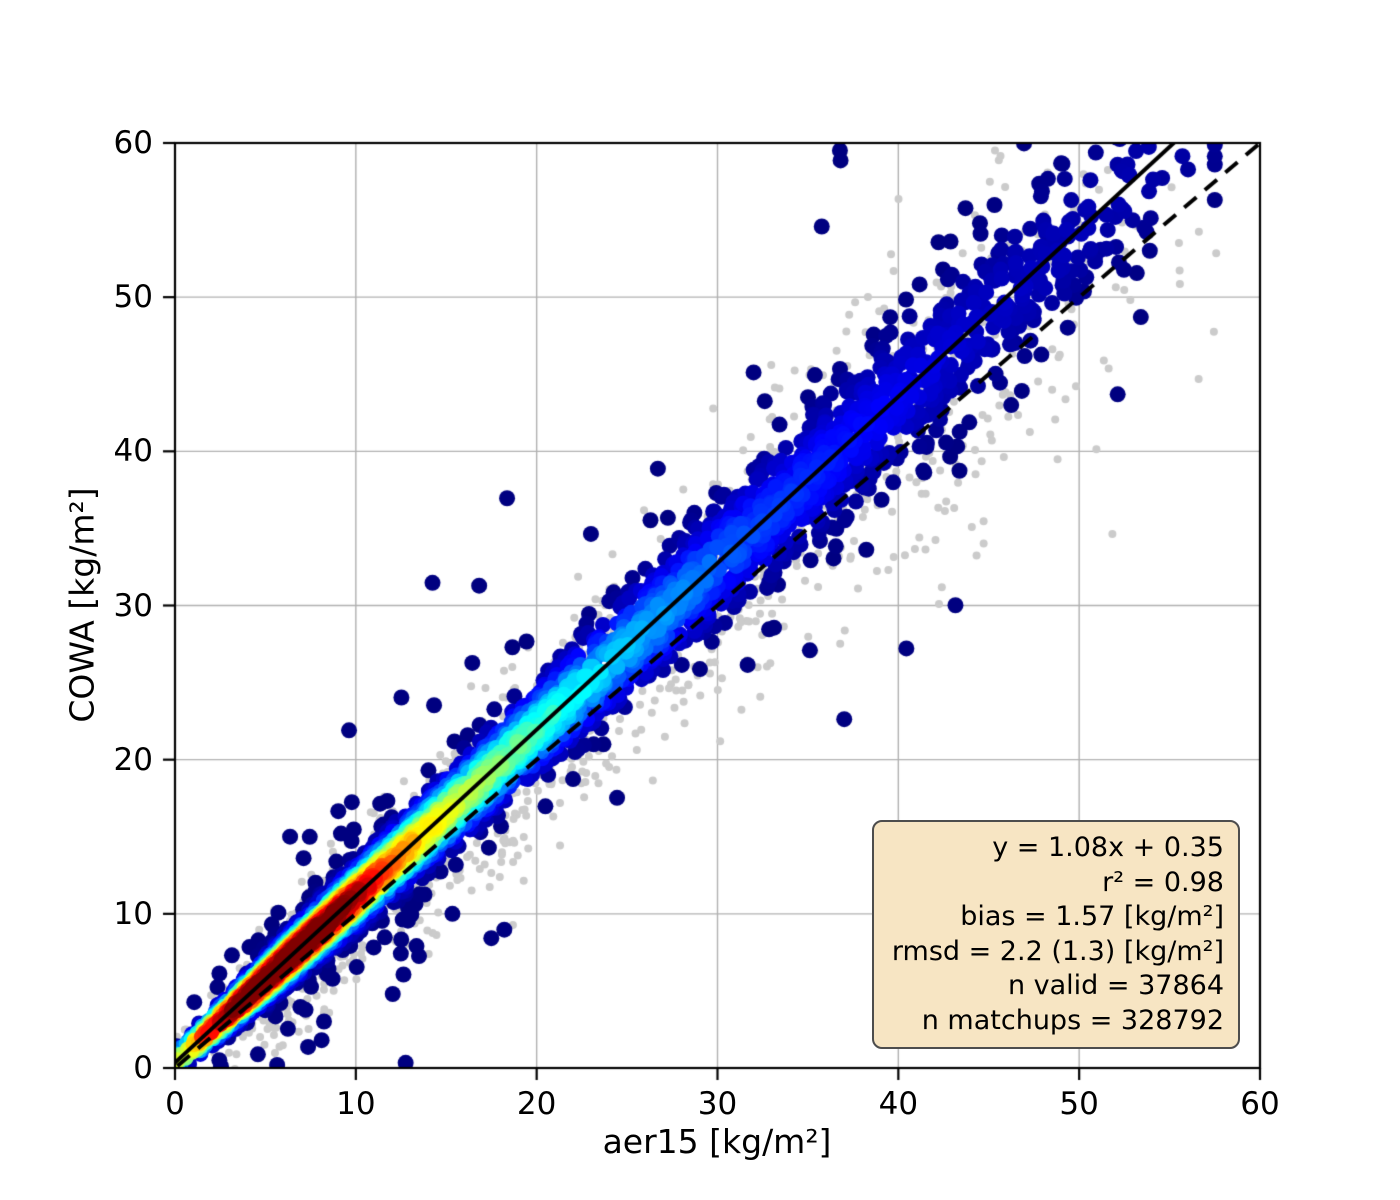 This screenshot has width=1400, height=1200. What do you see at coordinates (898, 1104) in the screenshot?
I see `x-tick-label: 40` at bounding box center [898, 1104].